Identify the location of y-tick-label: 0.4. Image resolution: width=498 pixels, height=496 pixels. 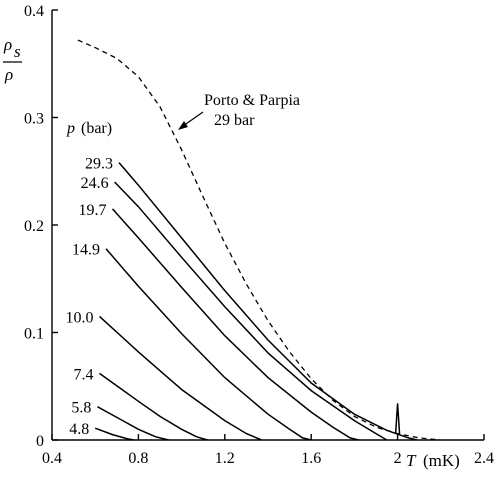
(34, 11).